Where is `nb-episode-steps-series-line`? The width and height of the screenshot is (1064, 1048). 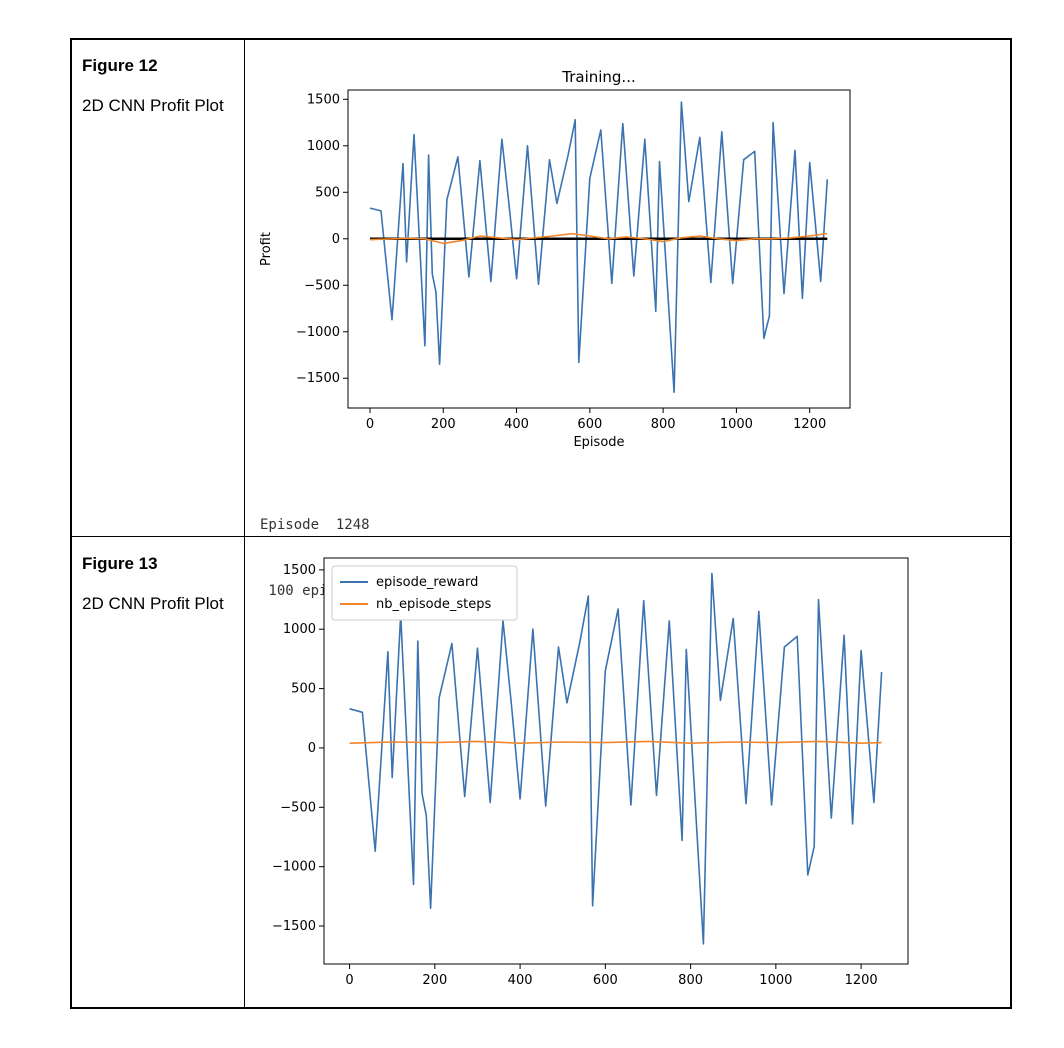 nb-episode-steps-series-line is located at coordinates (615, 742).